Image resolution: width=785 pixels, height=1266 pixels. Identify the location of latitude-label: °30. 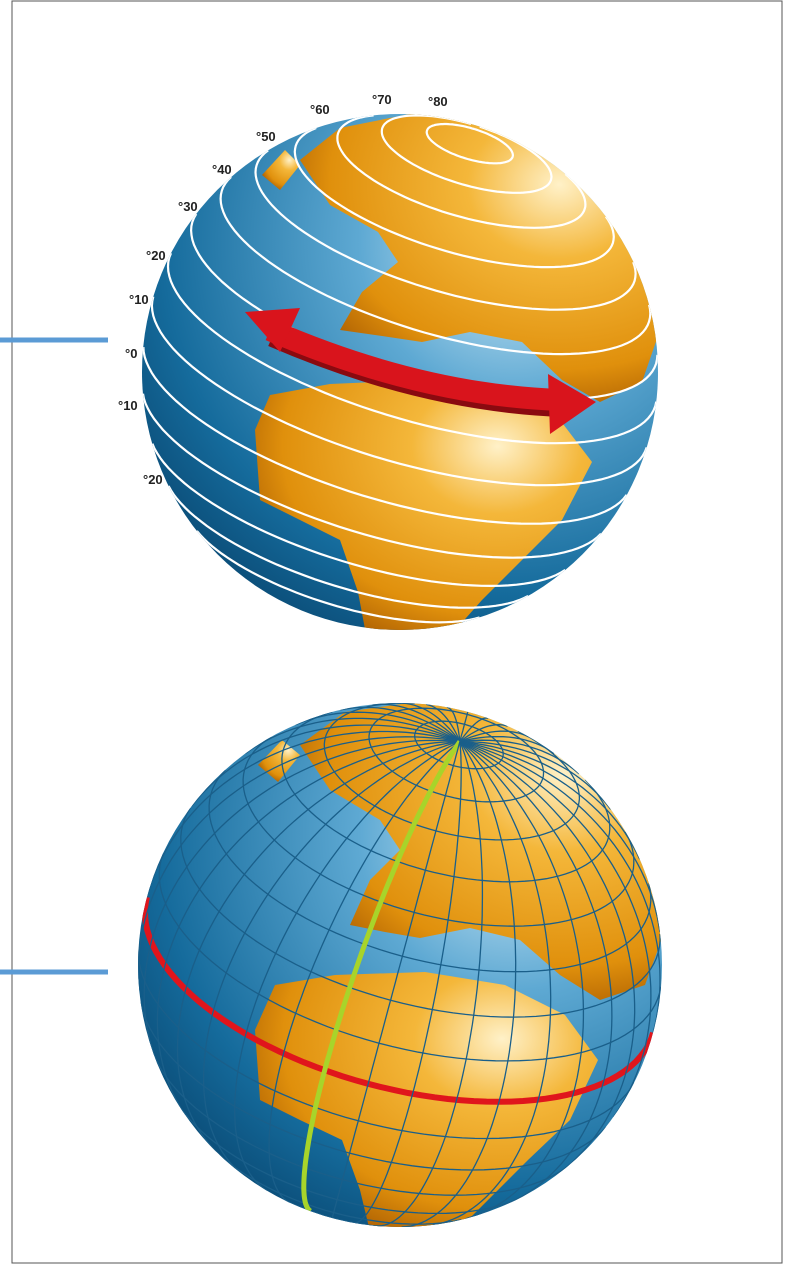
(188, 206).